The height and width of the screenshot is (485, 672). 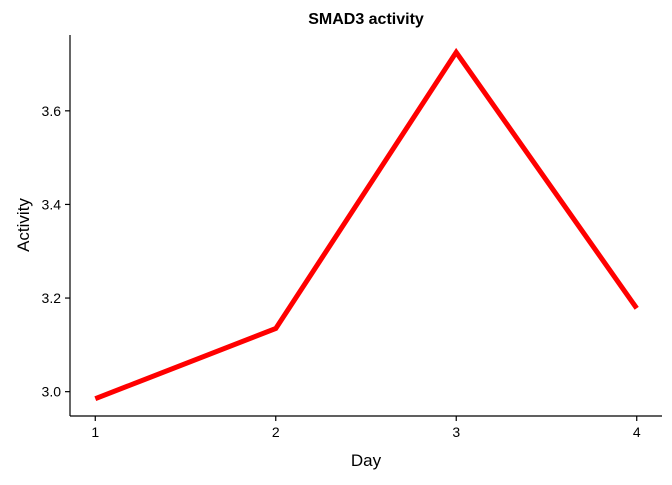 I want to click on x-tick-label: 2, so click(x=276, y=432).